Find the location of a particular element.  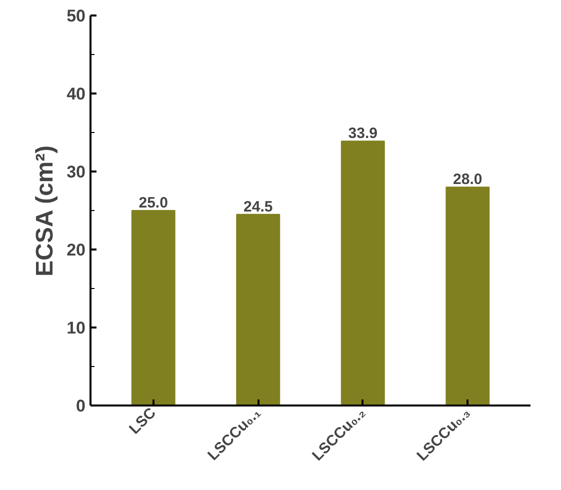

data-label: 24.5 is located at coordinates (258, 207).